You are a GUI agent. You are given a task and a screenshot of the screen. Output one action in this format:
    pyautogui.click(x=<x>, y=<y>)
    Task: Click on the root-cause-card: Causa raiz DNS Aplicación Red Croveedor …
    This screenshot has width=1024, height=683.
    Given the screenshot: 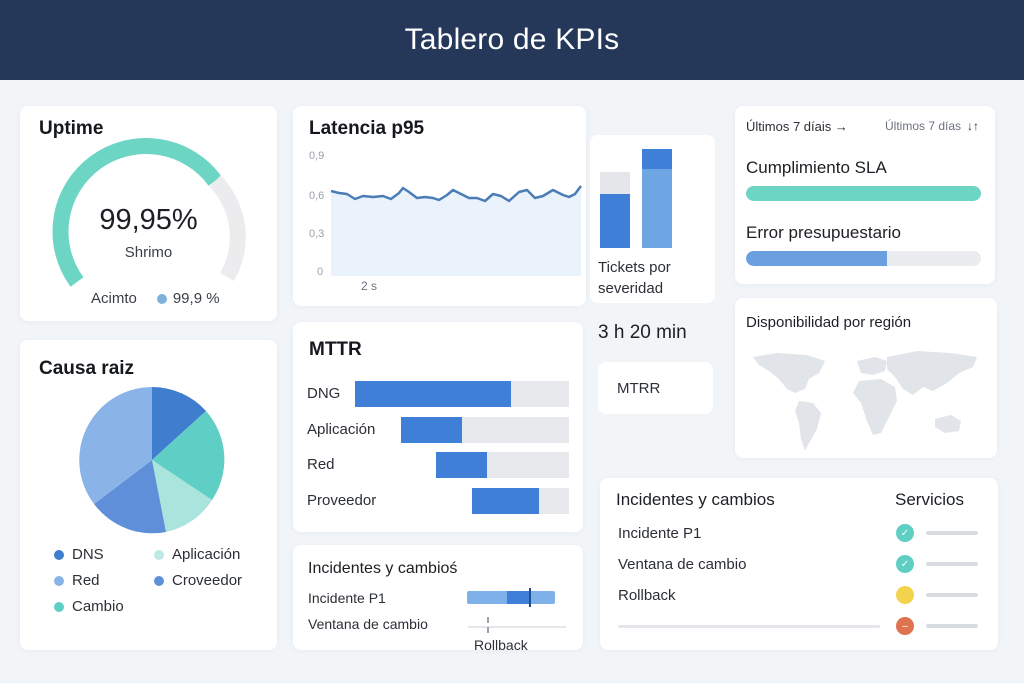 What is the action you would take?
    pyautogui.click(x=148, y=495)
    